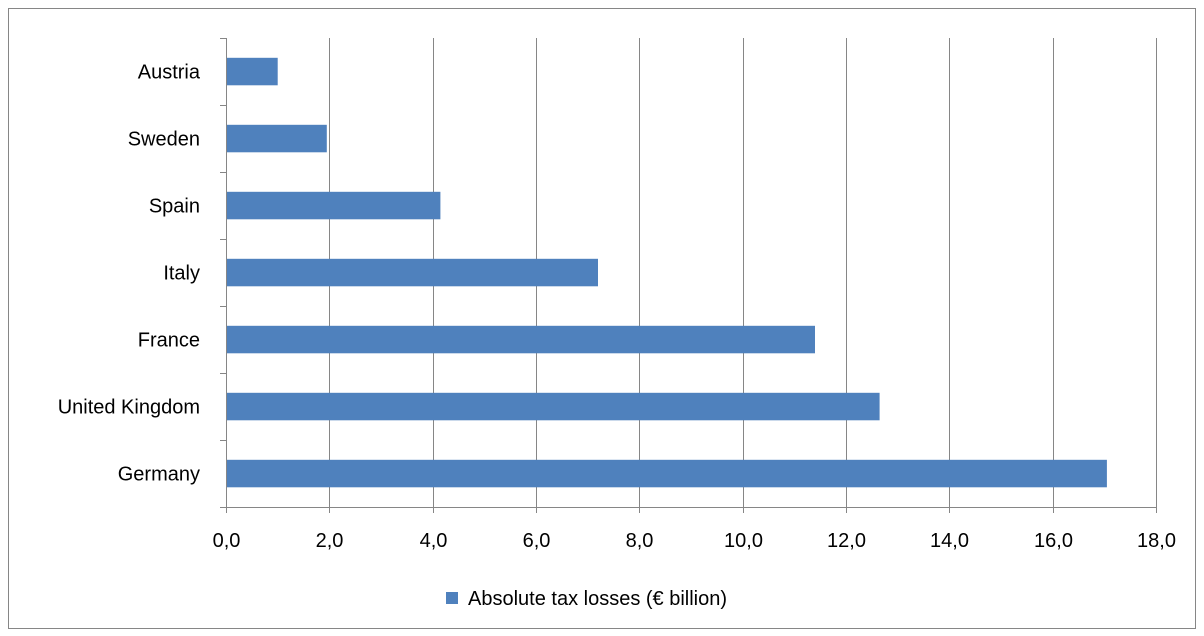 The width and height of the screenshot is (1204, 636). Describe the element at coordinates (159, 475) in the screenshot. I see `category-label: Germany` at that location.